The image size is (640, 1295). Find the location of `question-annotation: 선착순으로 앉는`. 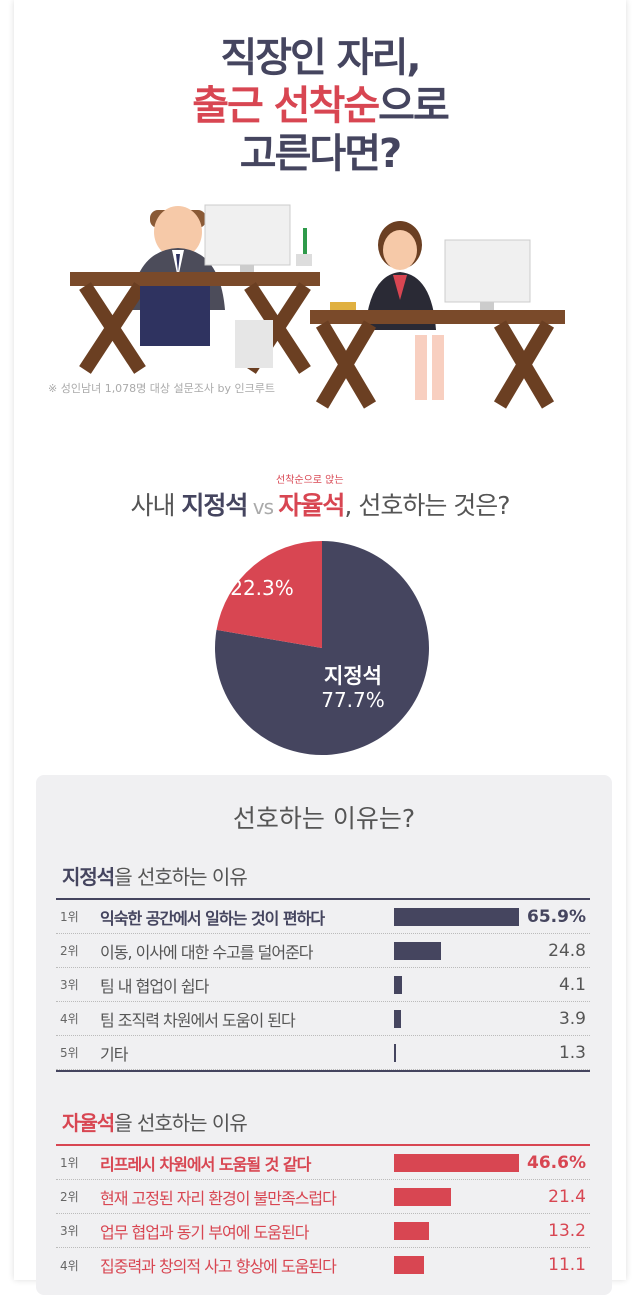

question-annotation: 선착순으로 앉는 is located at coordinates (310, 480).